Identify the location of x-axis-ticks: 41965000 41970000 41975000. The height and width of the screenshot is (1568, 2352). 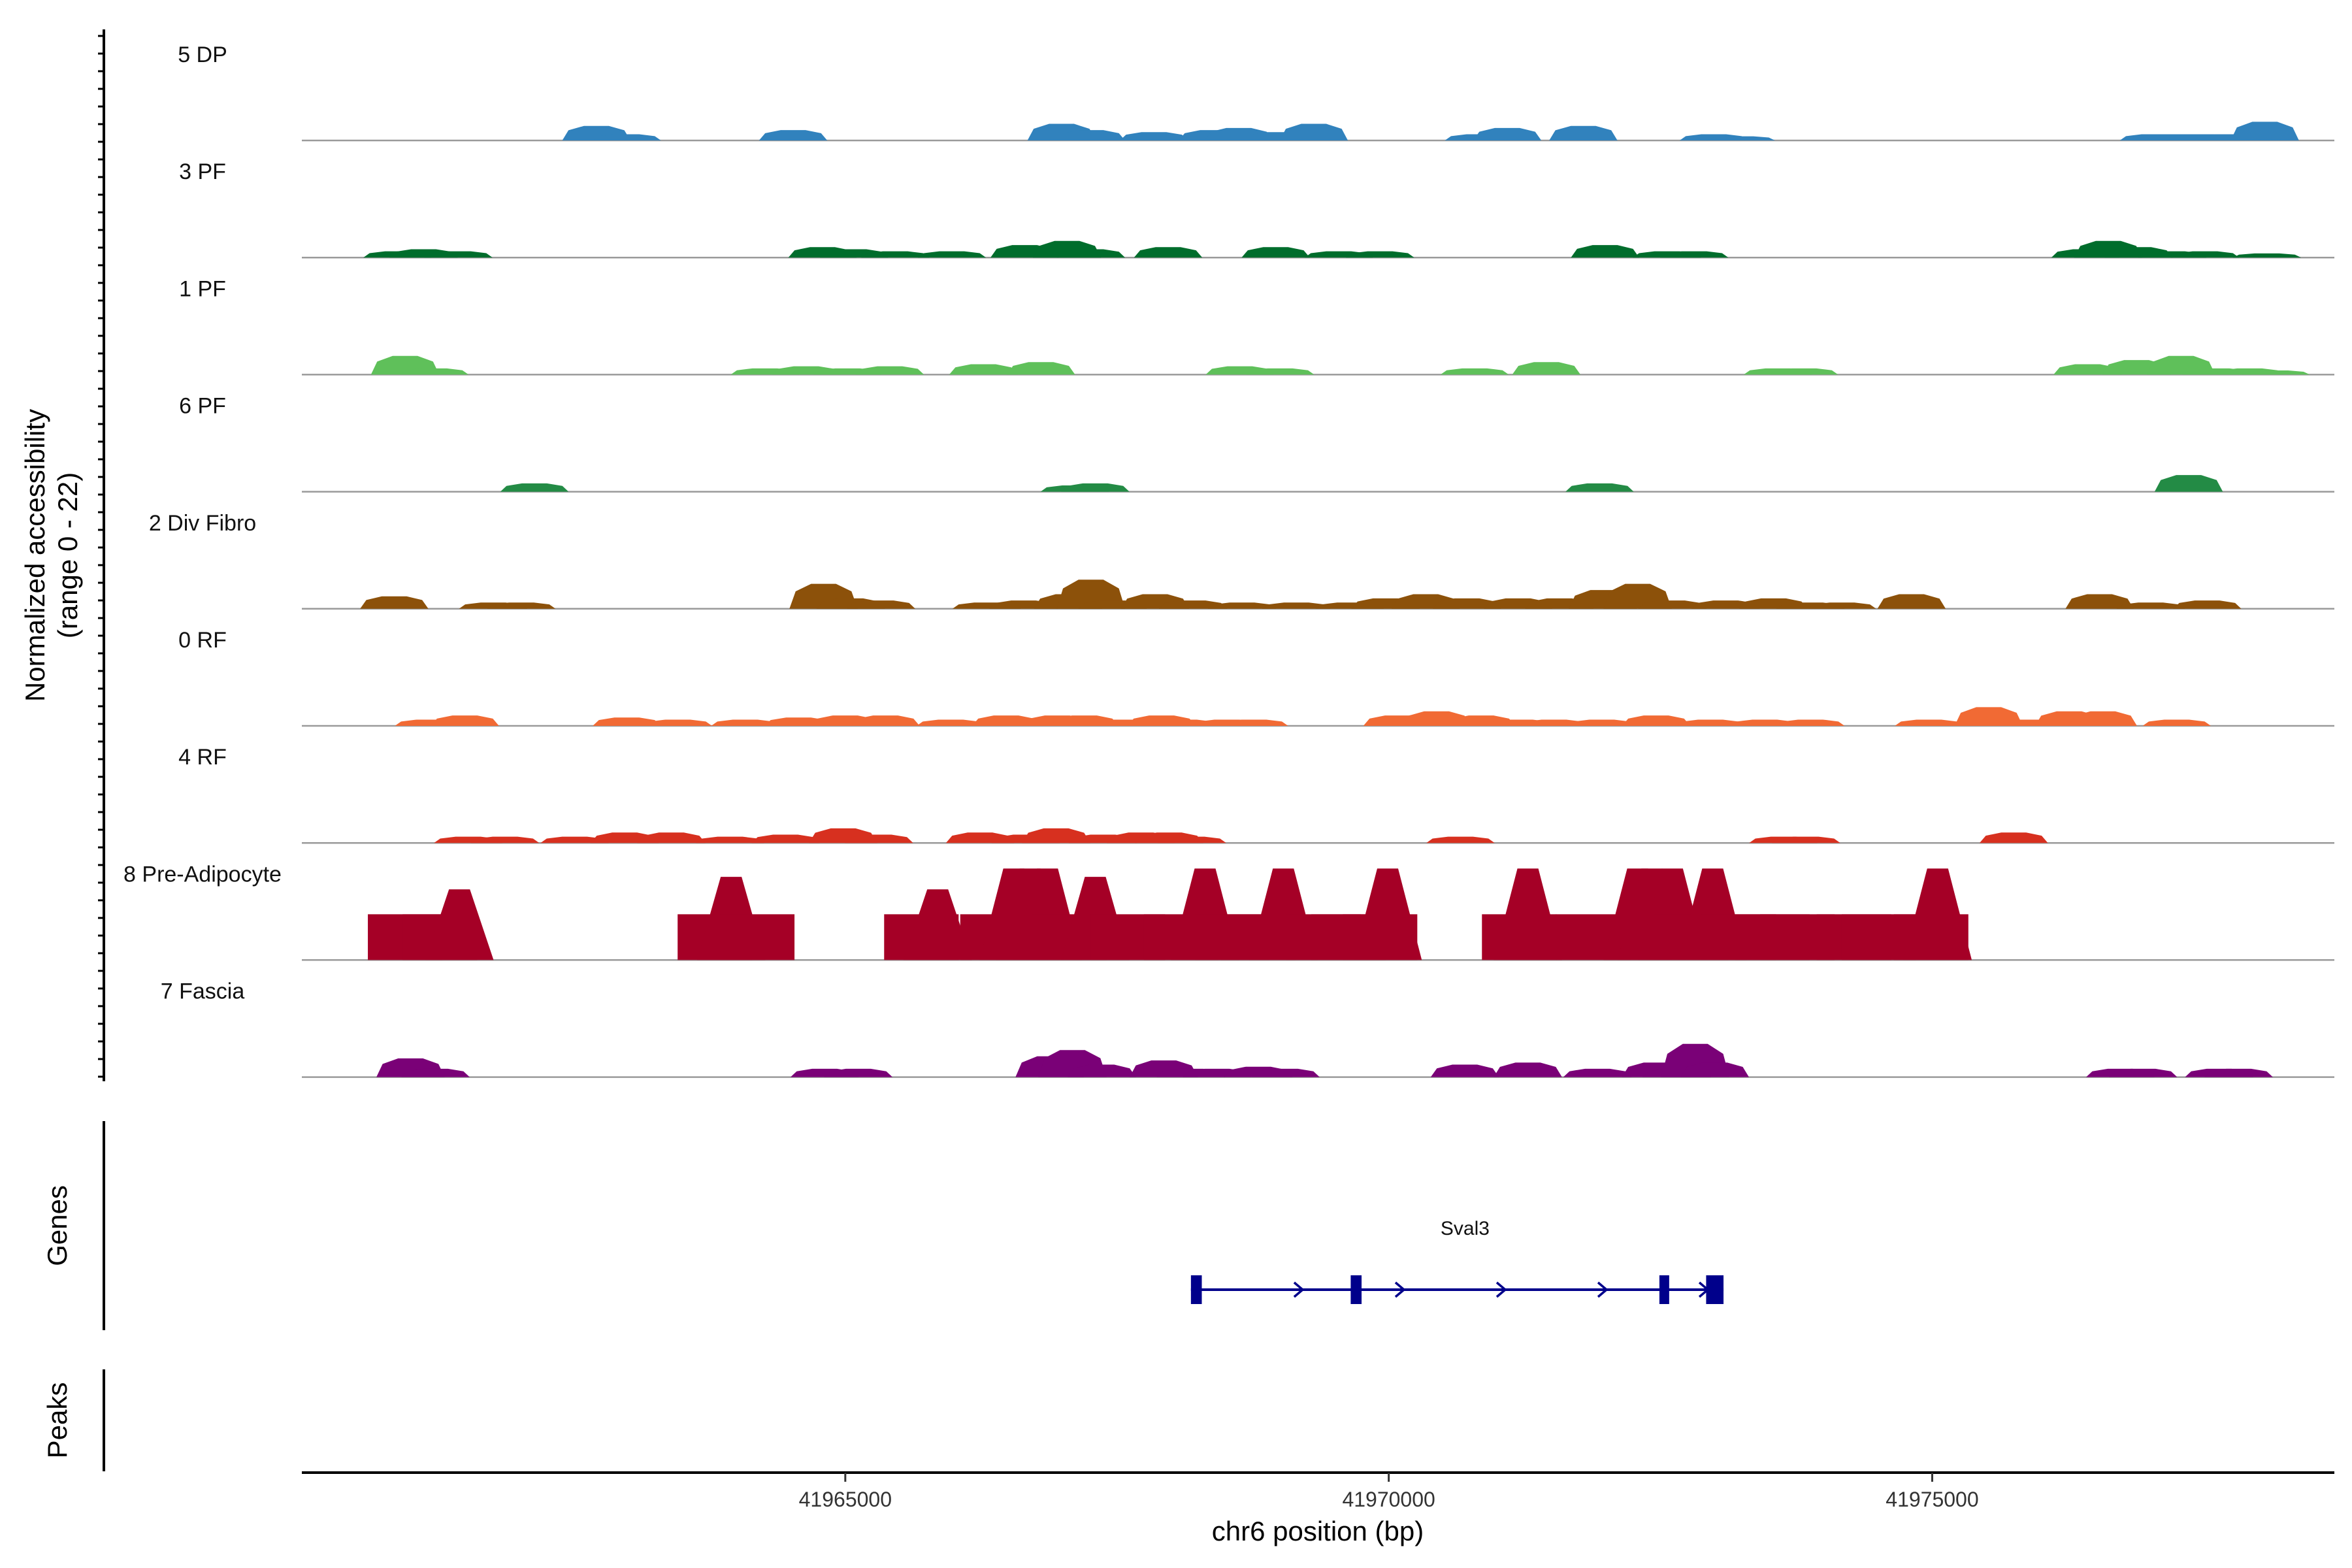
(1389, 1492).